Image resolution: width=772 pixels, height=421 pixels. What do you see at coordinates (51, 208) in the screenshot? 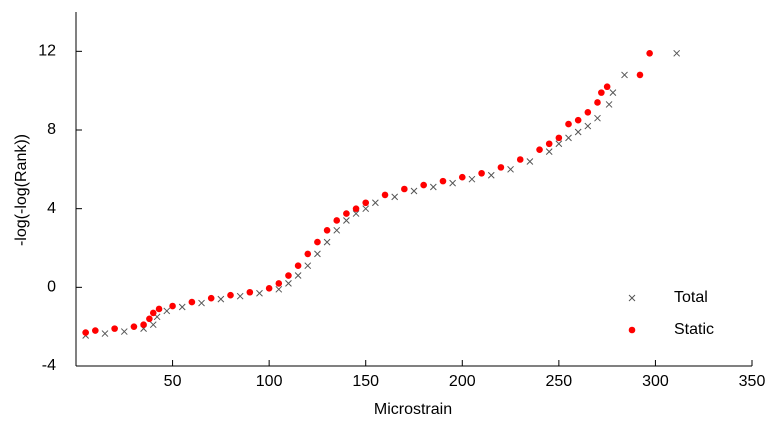
I see `y-tick-label: 4` at bounding box center [51, 208].